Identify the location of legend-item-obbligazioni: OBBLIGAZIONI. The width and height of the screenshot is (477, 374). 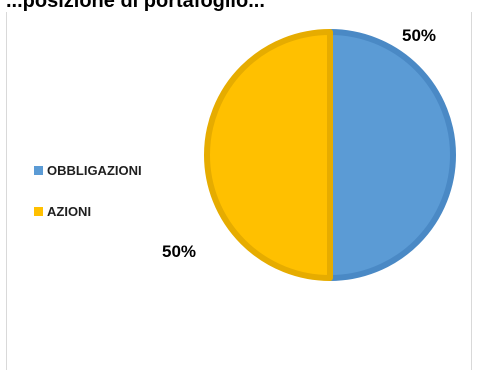
(88, 170).